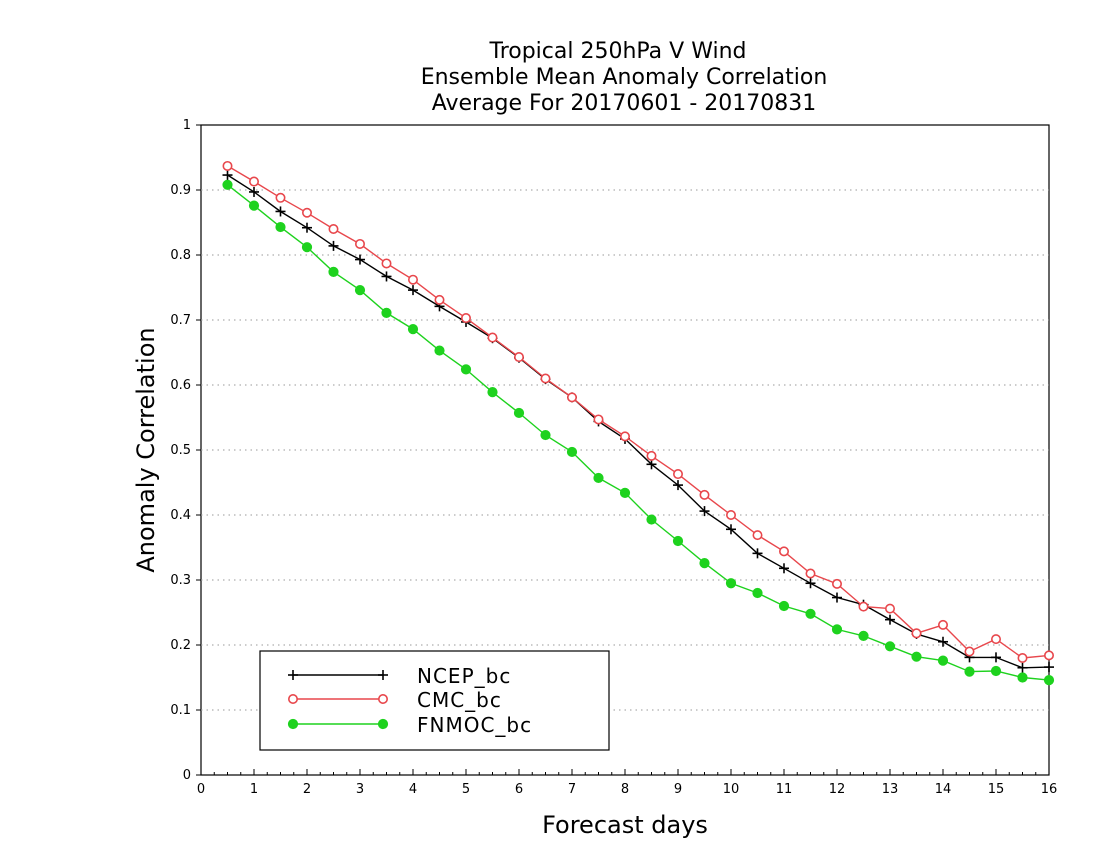 The height and width of the screenshot is (850, 1100). I want to click on legend-sample-cmc-bc, so click(337, 698).